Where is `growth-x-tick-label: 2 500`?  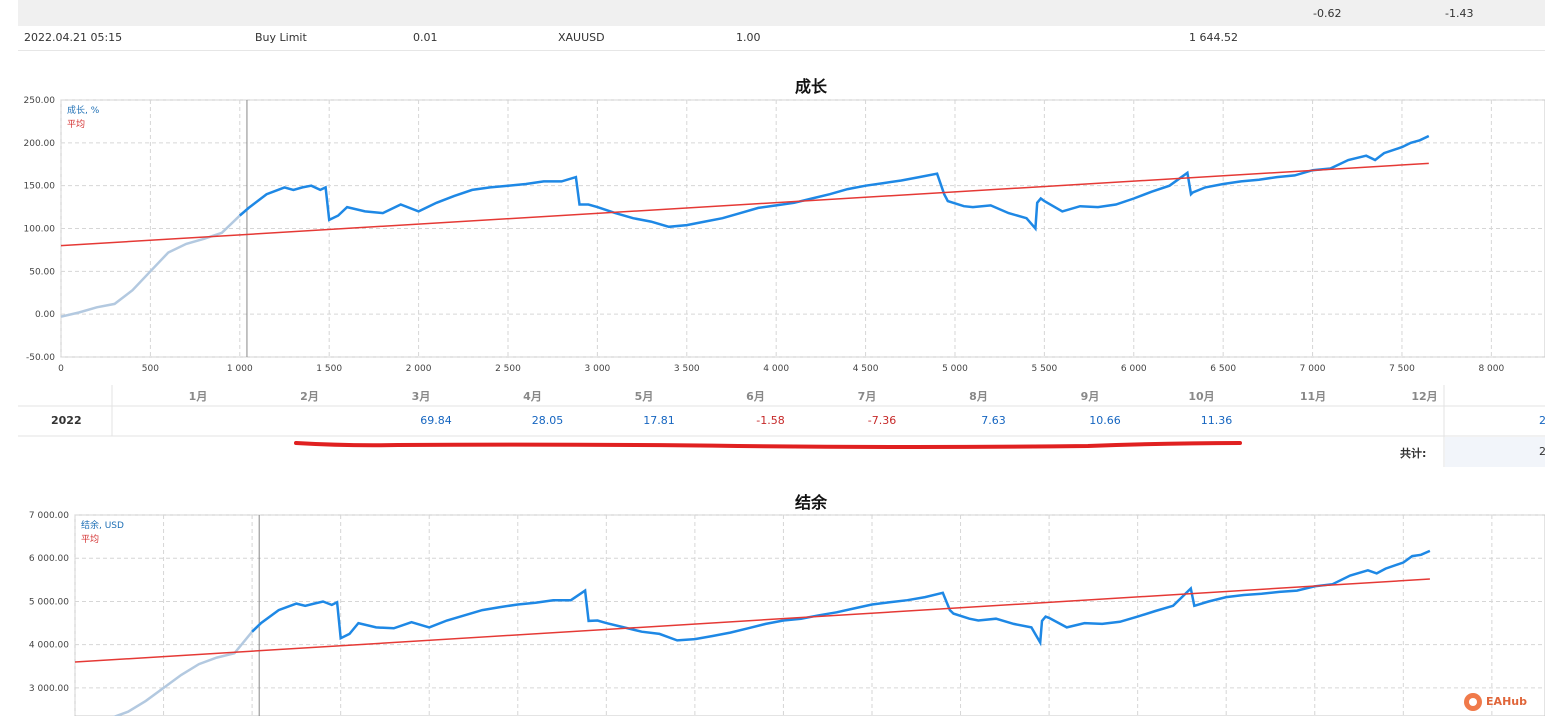 growth-x-tick-label: 2 500 is located at coordinates (508, 369).